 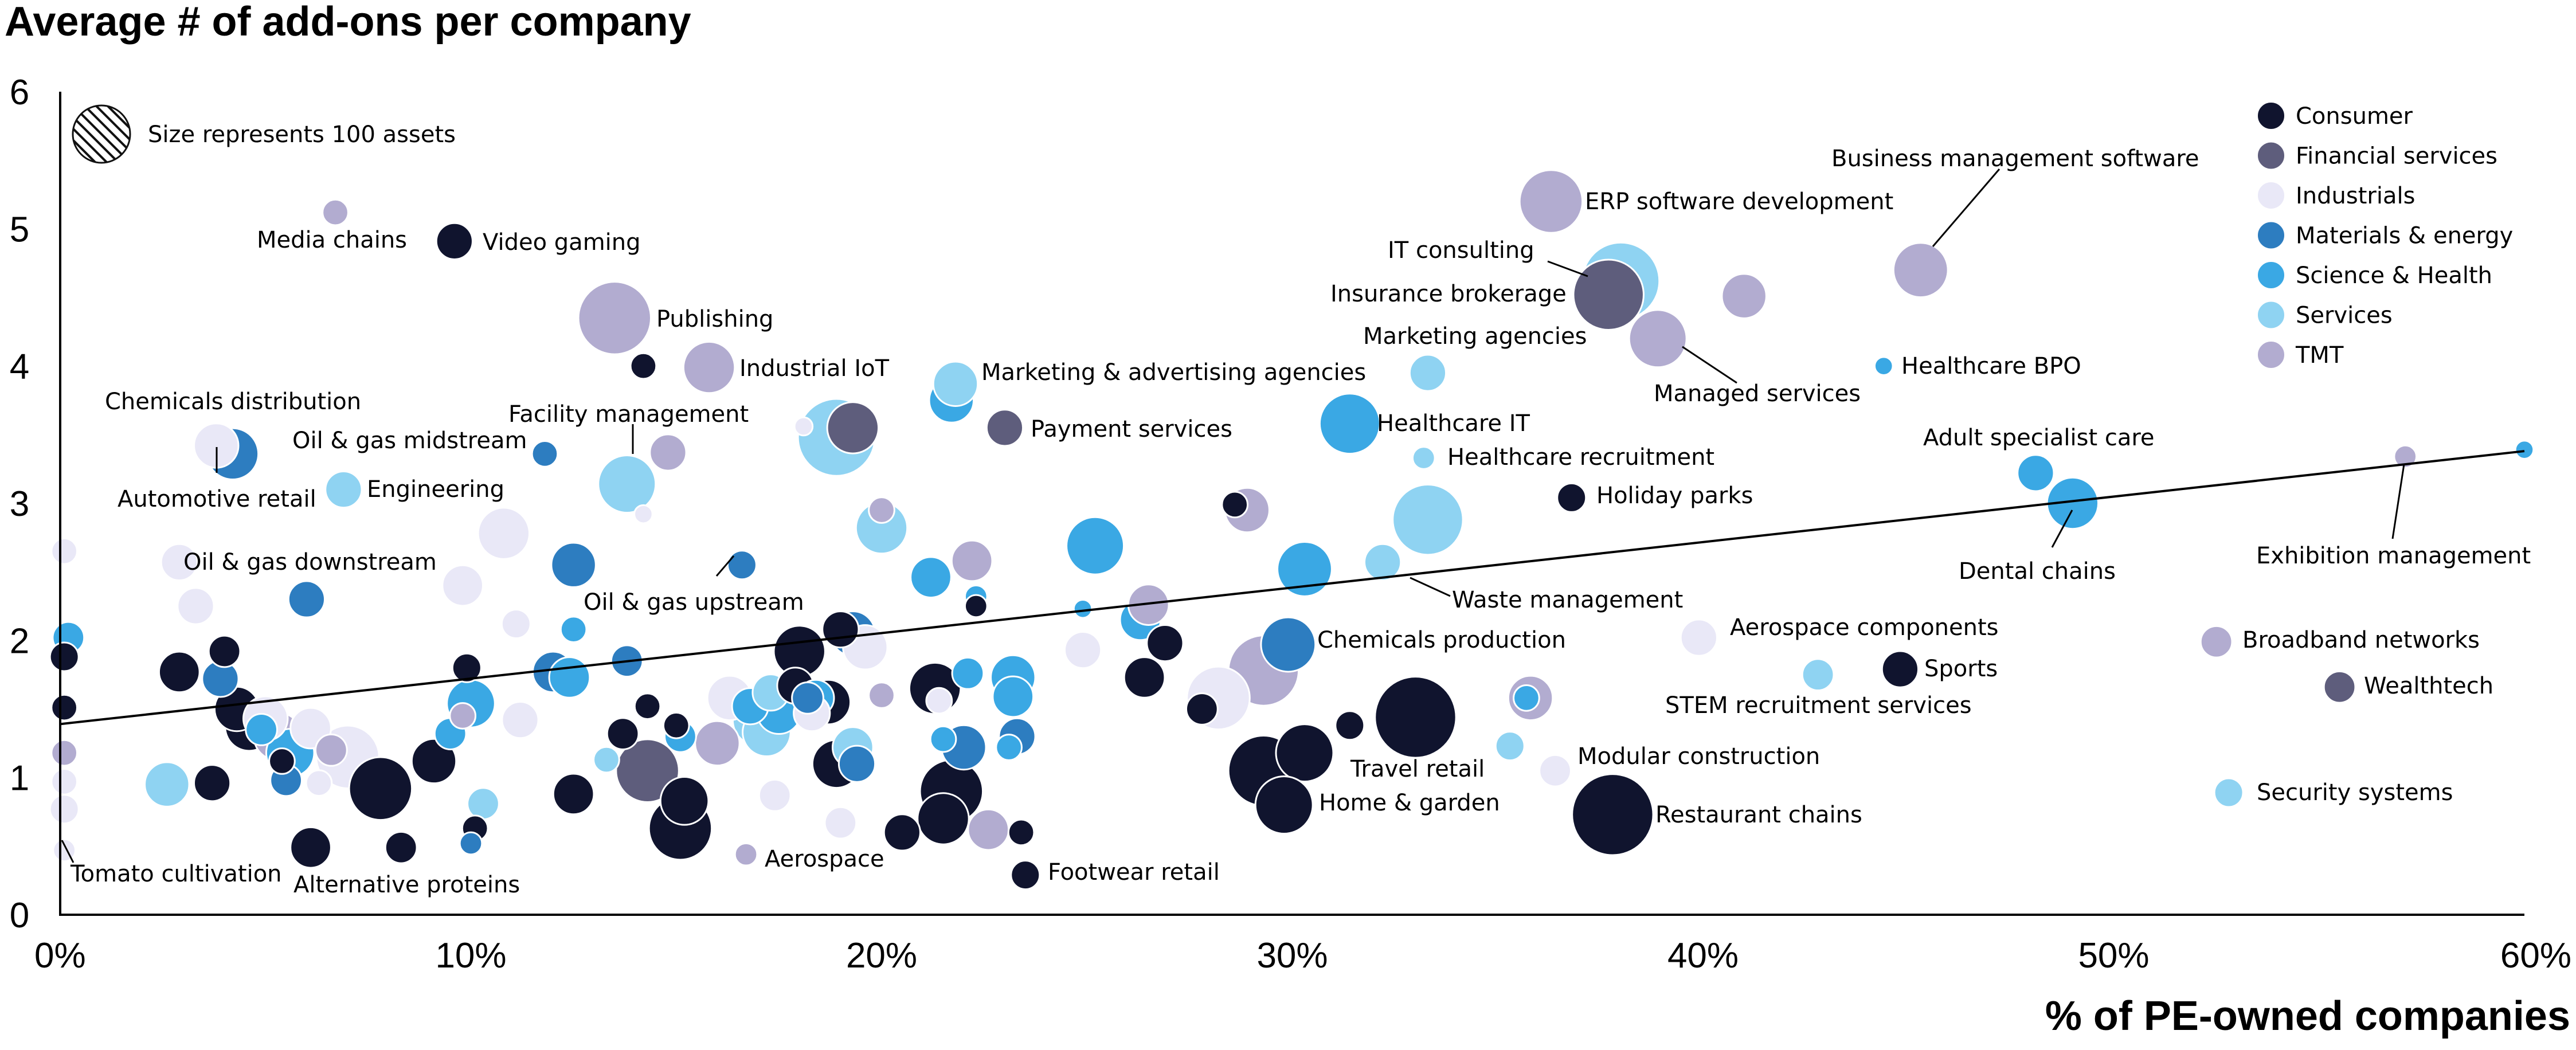 What do you see at coordinates (562, 242) in the screenshot?
I see `point-label: Video gaming` at bounding box center [562, 242].